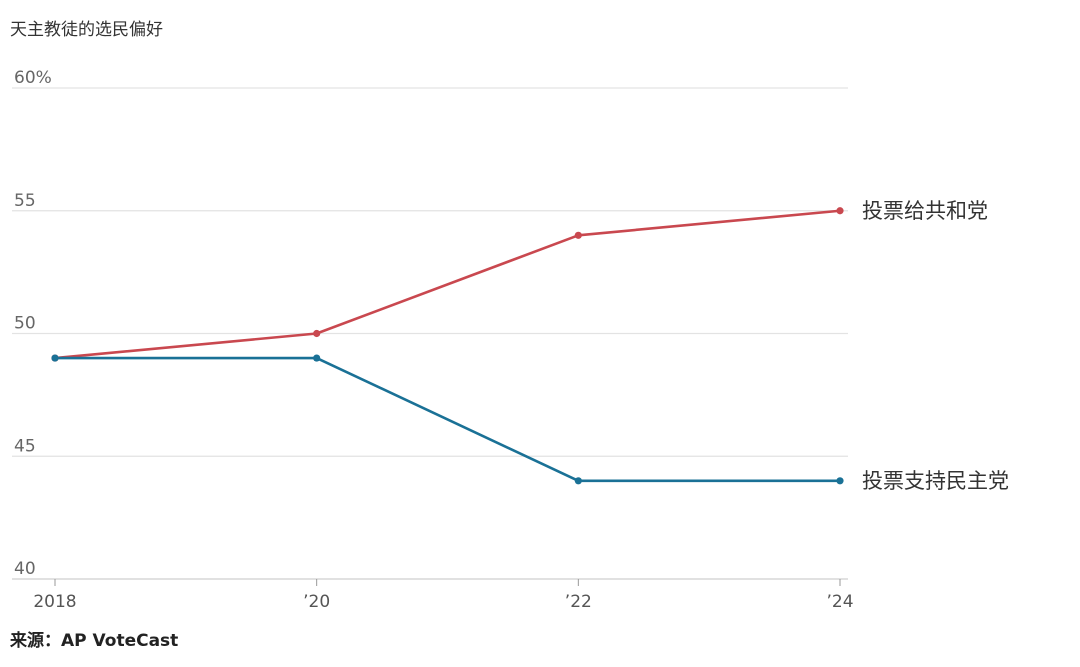 The image size is (1080, 667). Describe the element at coordinates (316, 602) in the screenshot. I see `x-tick-label: ’20` at that location.